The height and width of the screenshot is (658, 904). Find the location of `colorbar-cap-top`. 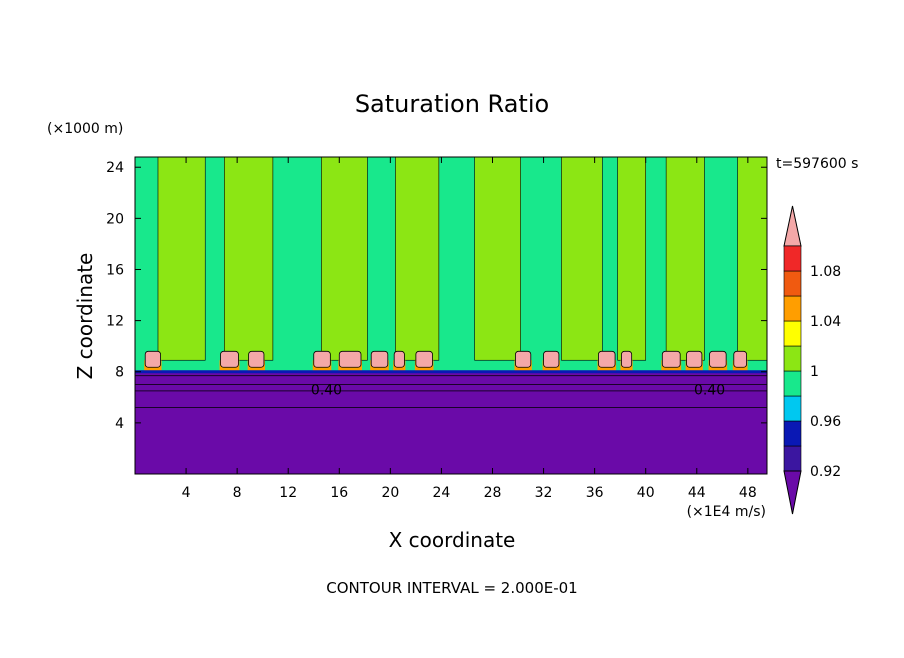

colorbar-cap-top is located at coordinates (792, 226).